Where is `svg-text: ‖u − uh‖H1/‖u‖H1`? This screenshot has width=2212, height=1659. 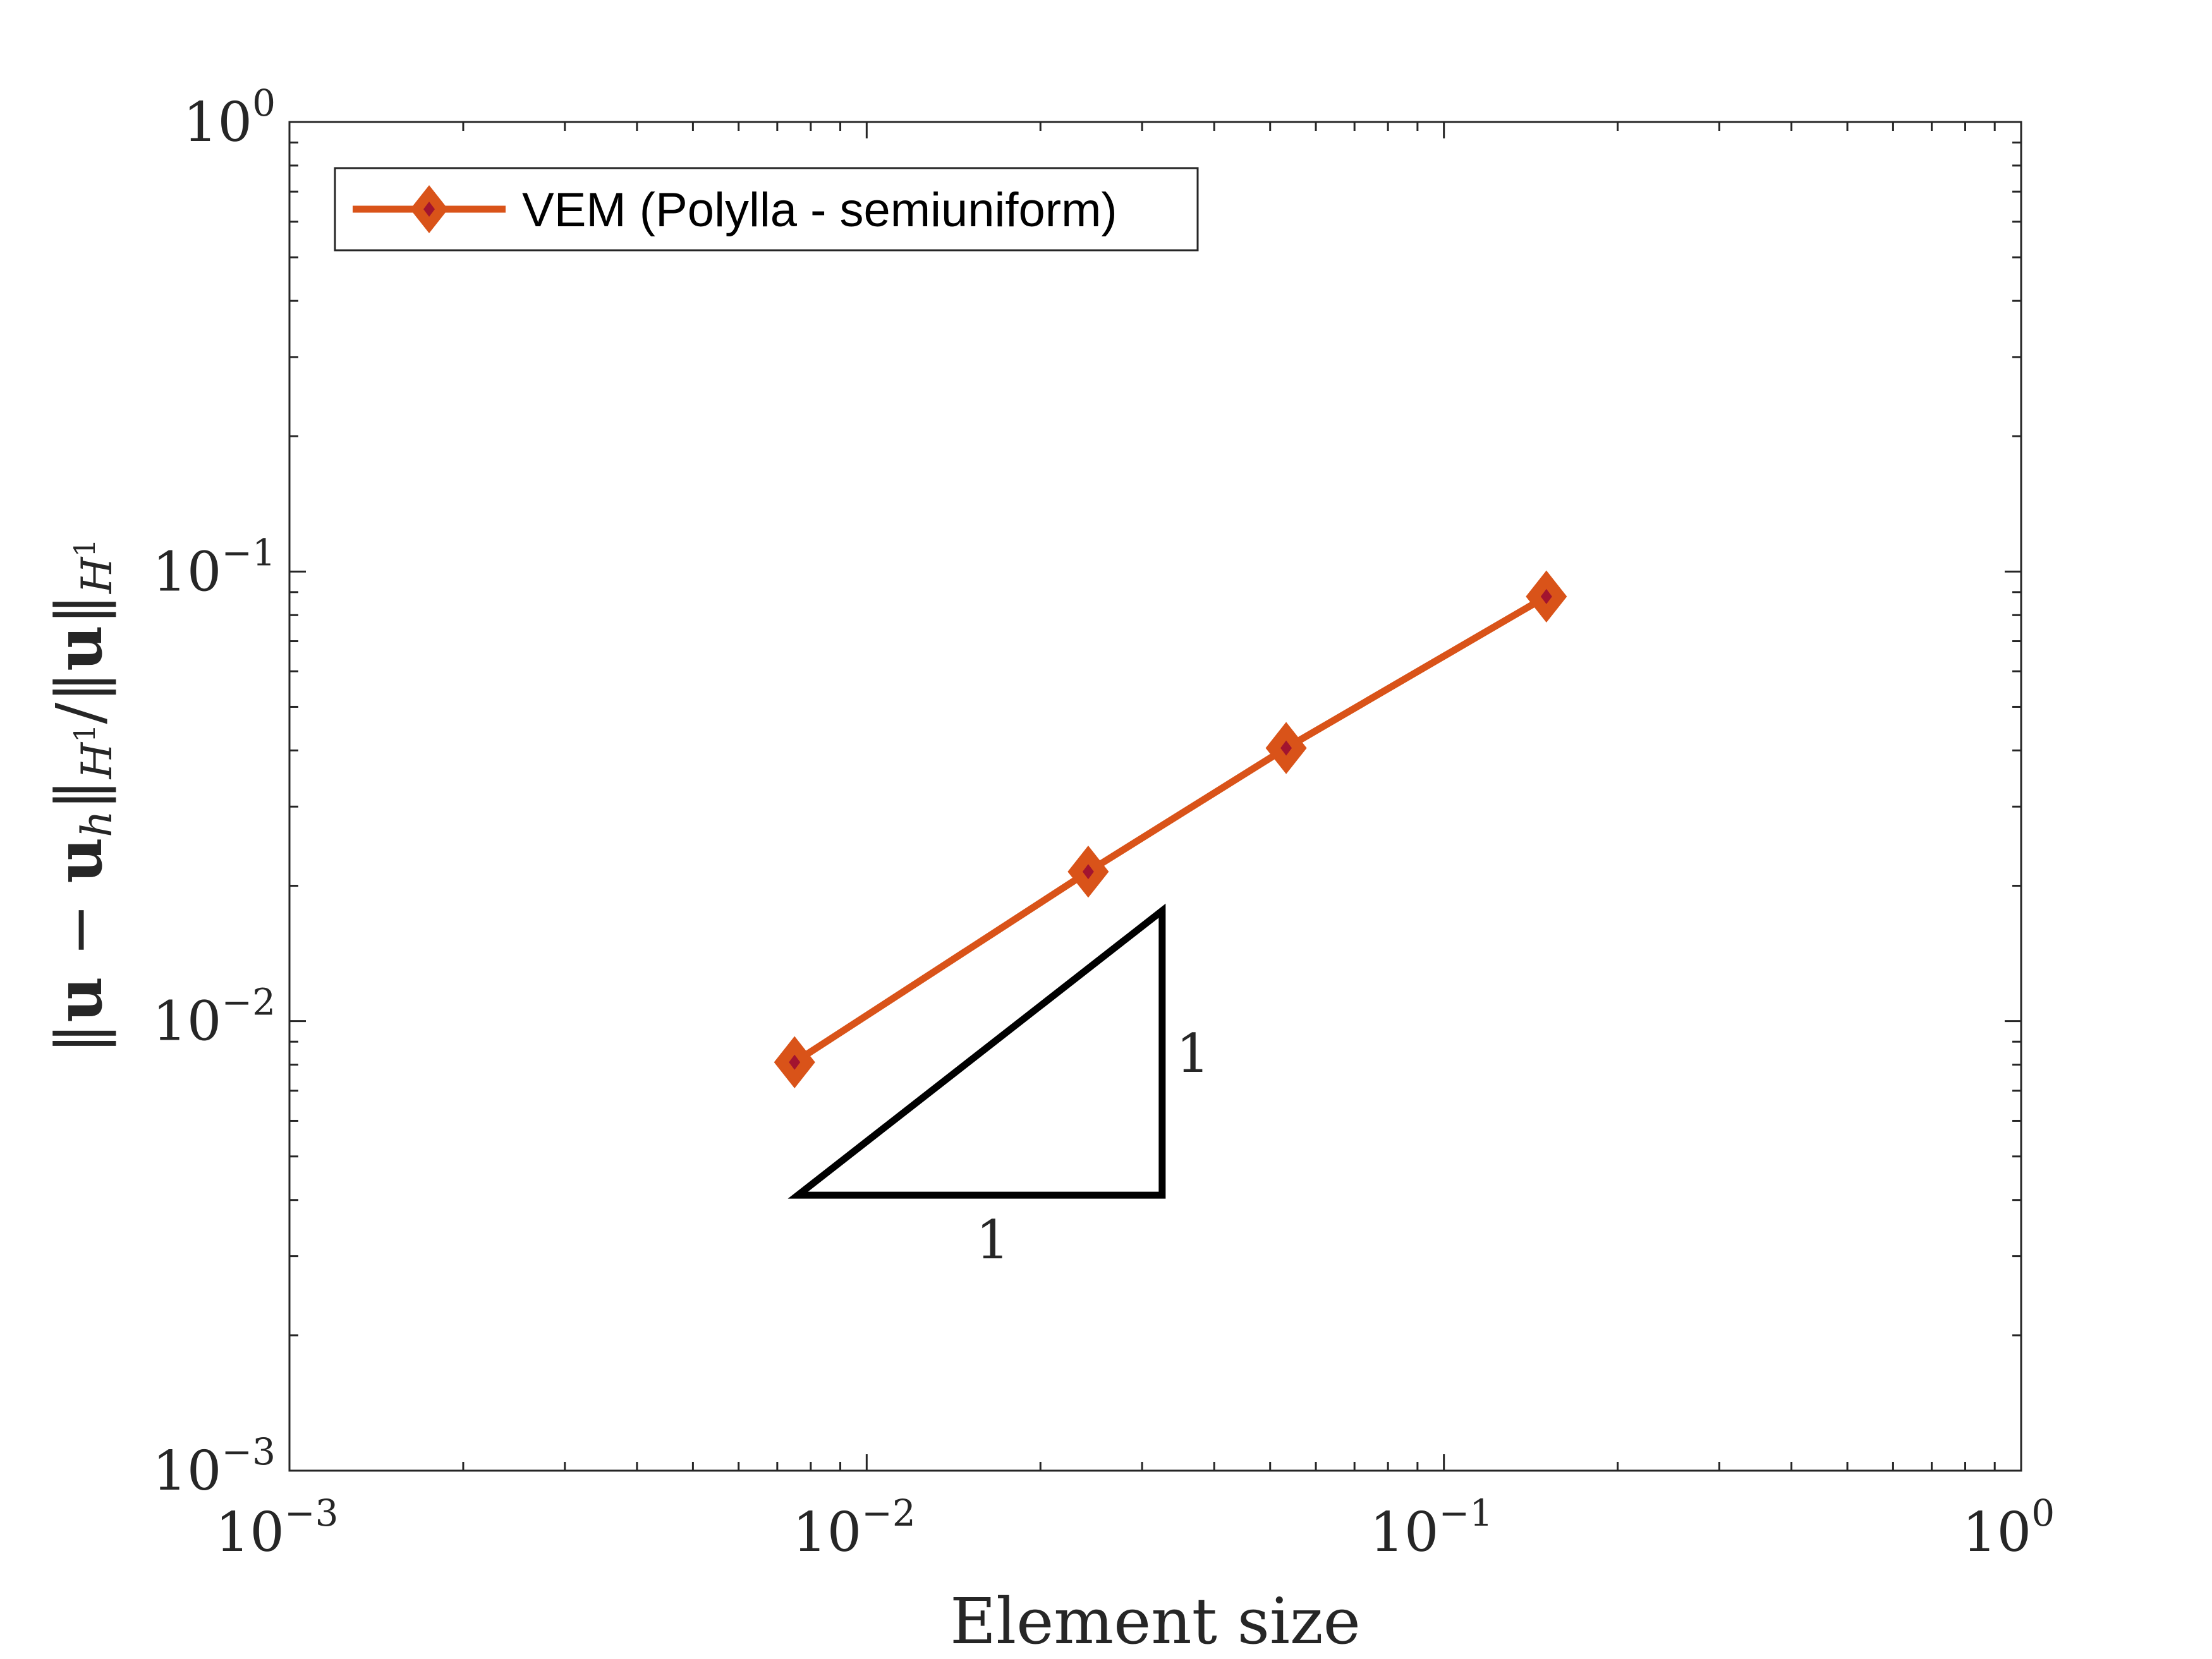
svg-text: ‖u − uh‖H1/‖u‖H1 is located at coordinates (81, 796).